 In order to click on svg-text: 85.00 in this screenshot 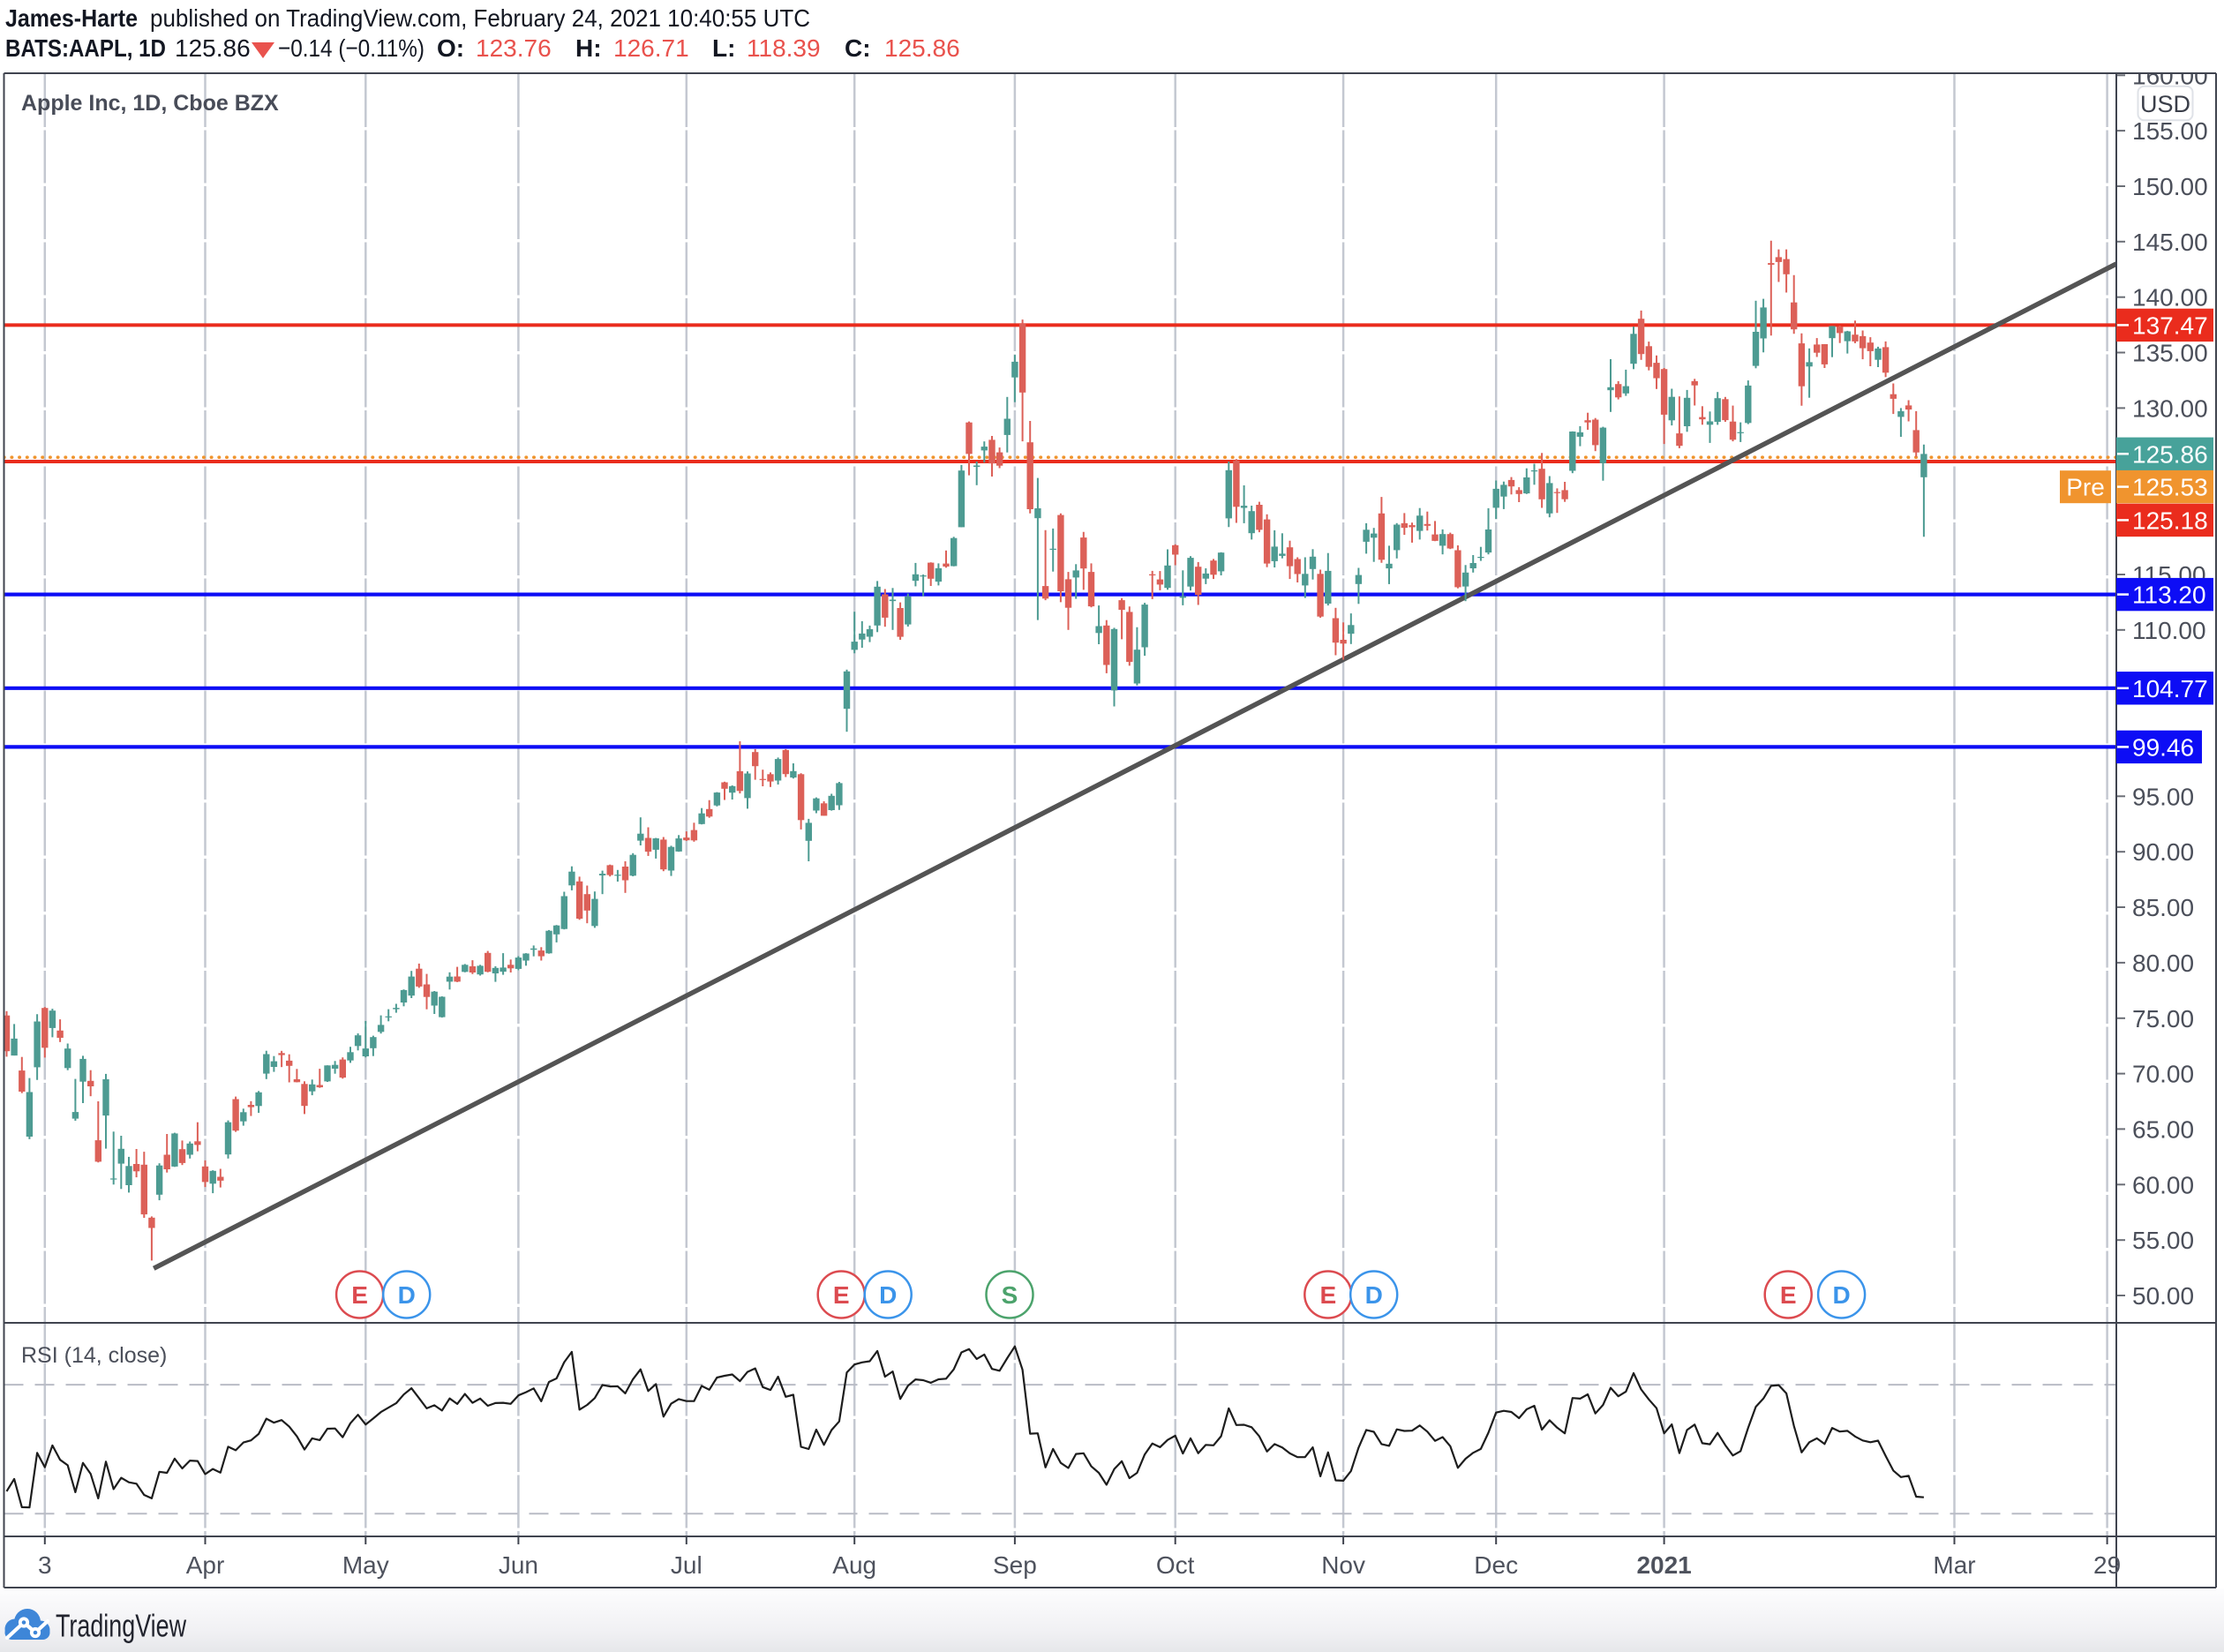, I will do `click(2163, 907)`.